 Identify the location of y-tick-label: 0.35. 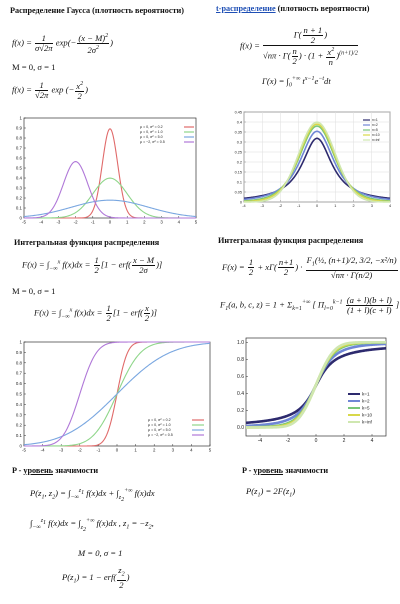
(238, 132).